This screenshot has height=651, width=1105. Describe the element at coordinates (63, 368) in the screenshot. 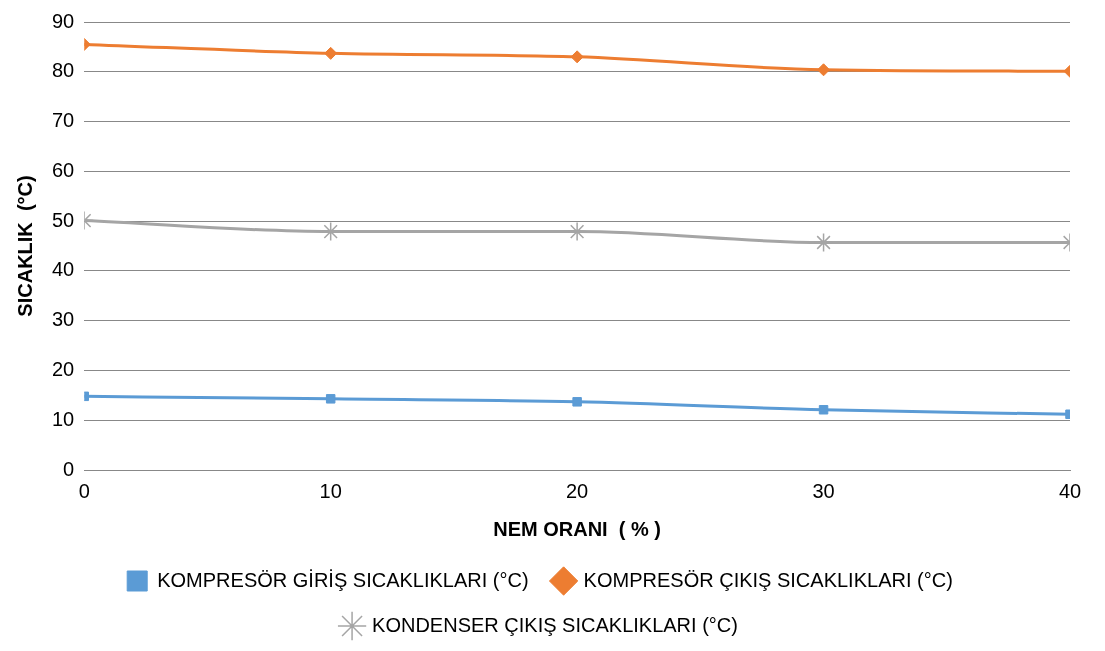

I see `y-tick-label: 20` at that location.